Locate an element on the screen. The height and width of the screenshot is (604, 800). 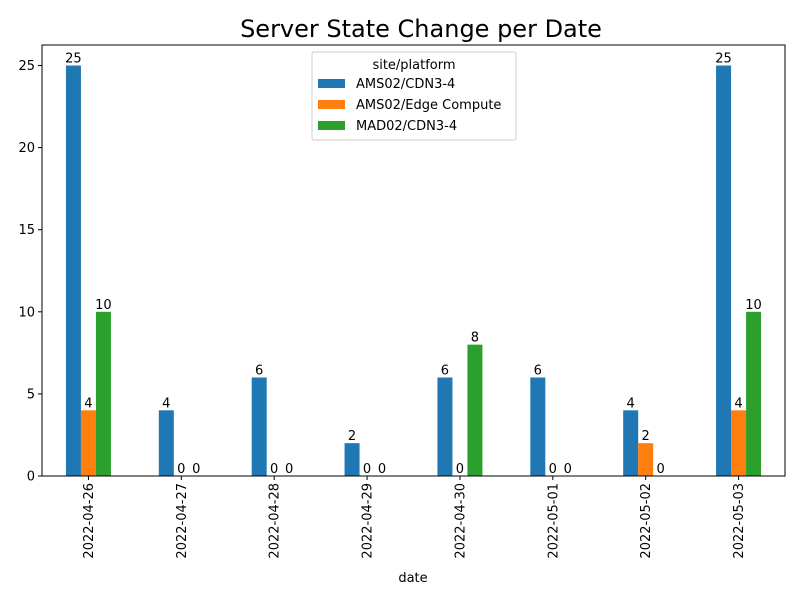
x-tick-label: 2022-05-02 is located at coordinates (646, 521).